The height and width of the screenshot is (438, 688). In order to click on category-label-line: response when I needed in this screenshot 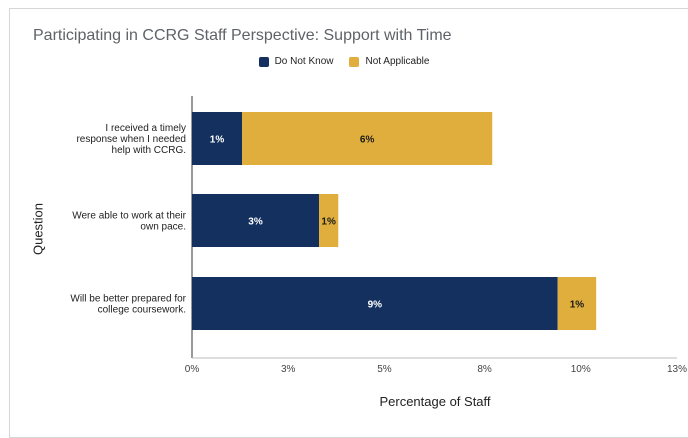, I will do `click(131, 139)`.